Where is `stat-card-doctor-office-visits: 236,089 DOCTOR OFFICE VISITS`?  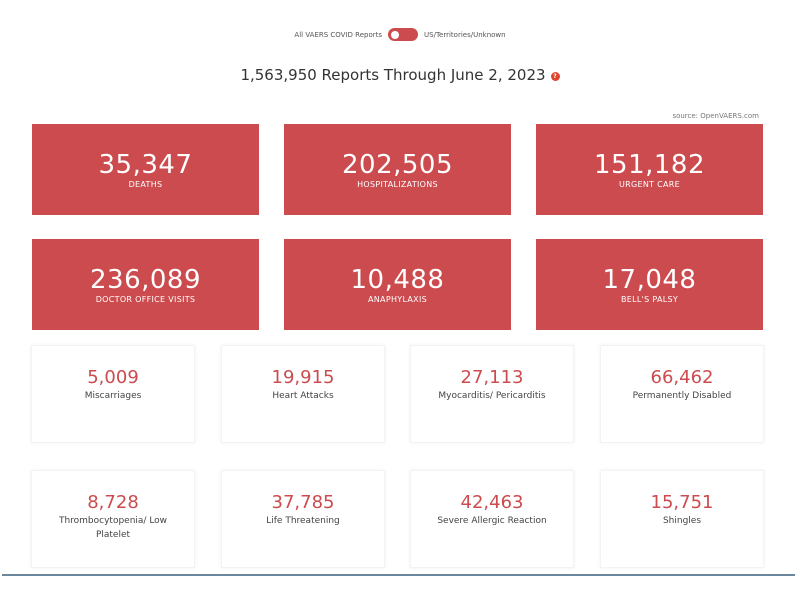
stat-card-doctor-office-visits: 236,089 DOCTOR OFFICE VISITS is located at coordinates (145, 284).